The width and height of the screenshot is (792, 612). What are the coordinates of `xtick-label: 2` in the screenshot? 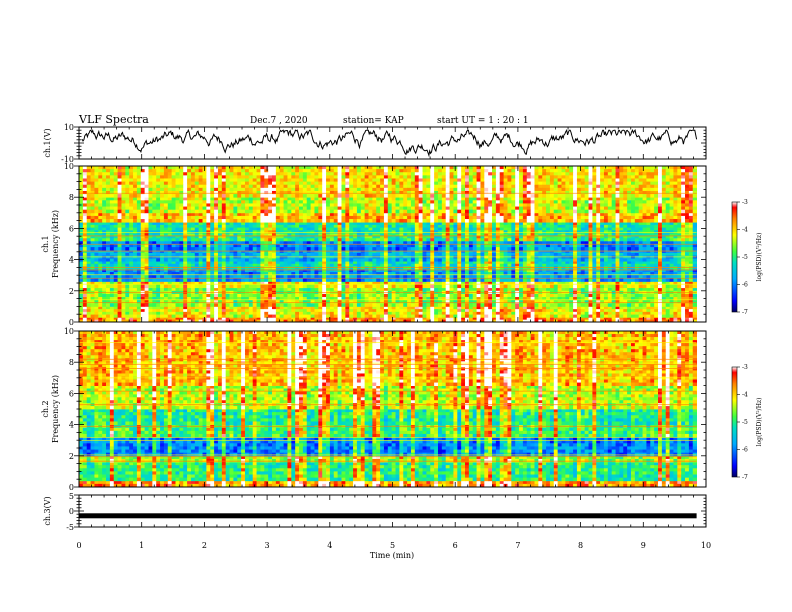 It's located at (204, 545).